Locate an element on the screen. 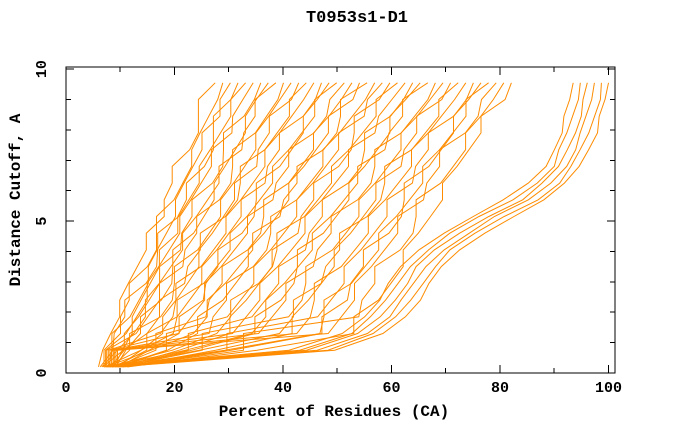 The height and width of the screenshot is (440, 680). x-axis-title: Percent of Residues (CA) is located at coordinates (334, 412).